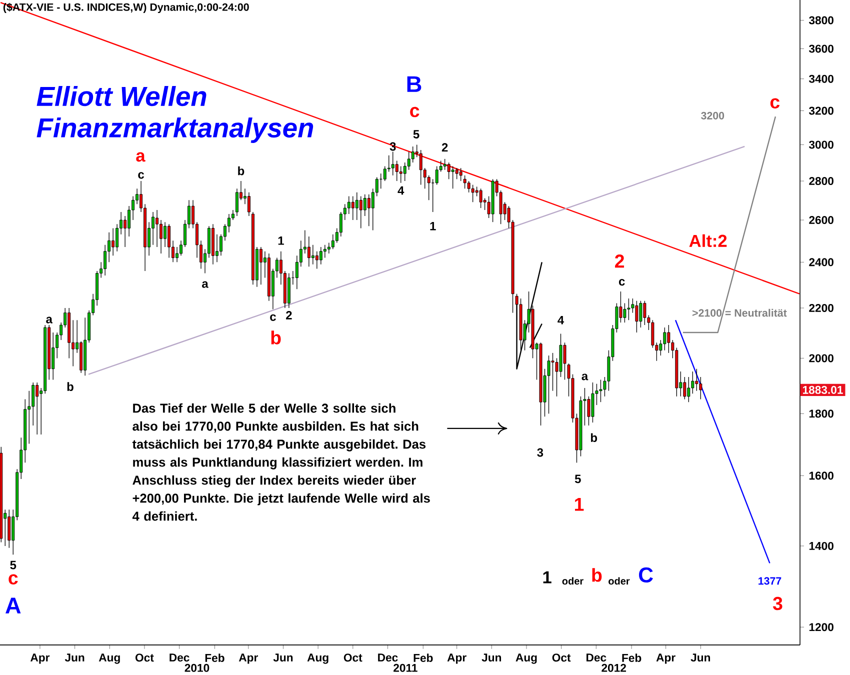  Describe the element at coordinates (13, 606) in the screenshot. I see `annotation: A` at that location.